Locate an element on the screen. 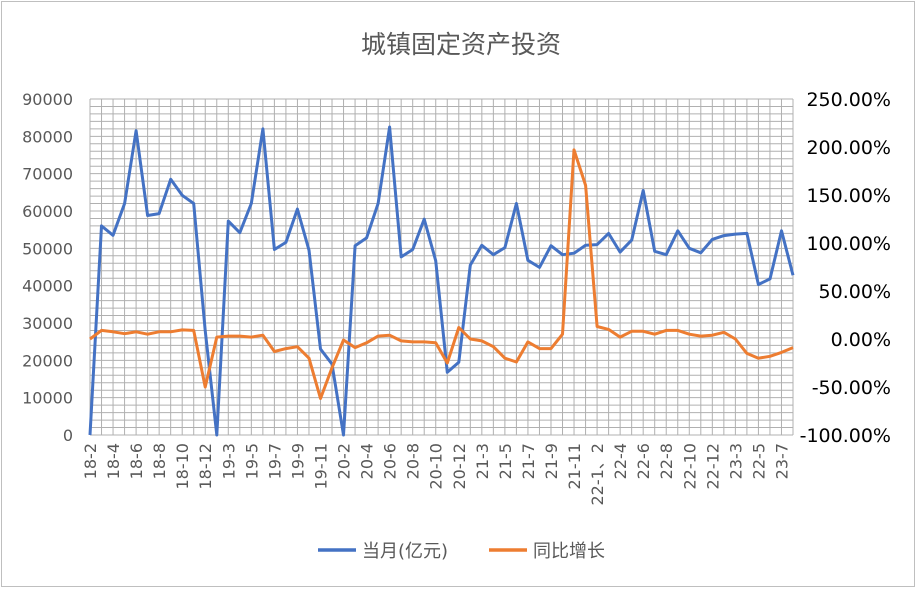  x-tick-label: 22-5 is located at coordinates (758, 461).